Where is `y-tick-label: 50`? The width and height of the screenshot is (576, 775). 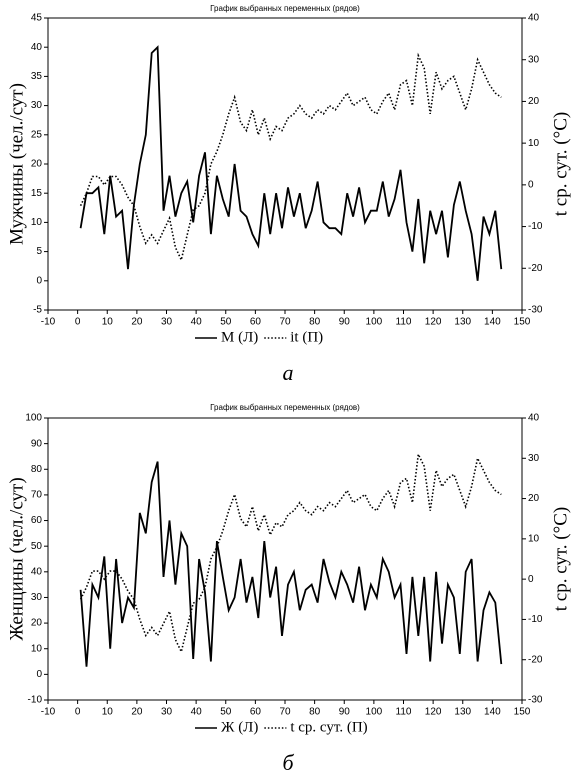 y-tick-label: 50 is located at coordinates (37, 546).